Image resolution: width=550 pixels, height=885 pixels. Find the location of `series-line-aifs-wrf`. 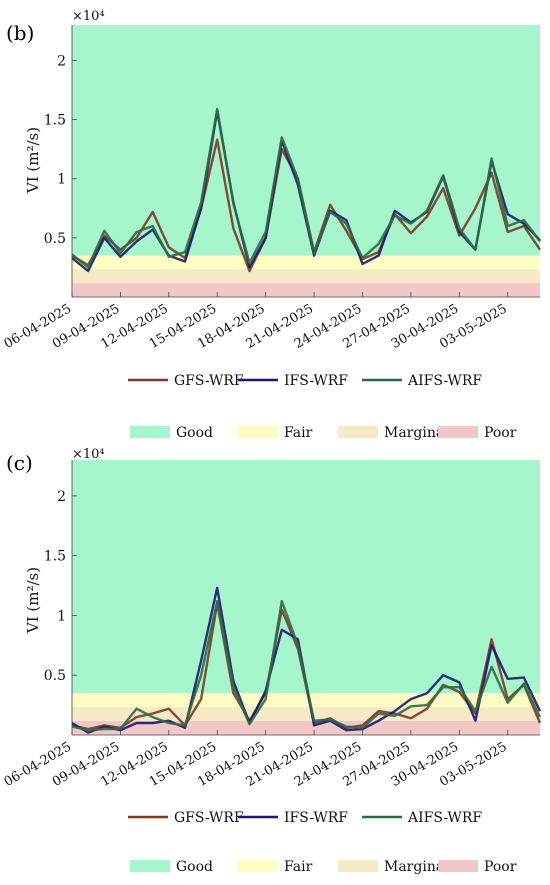

series-line-aifs-wrf is located at coordinates (306, 665).